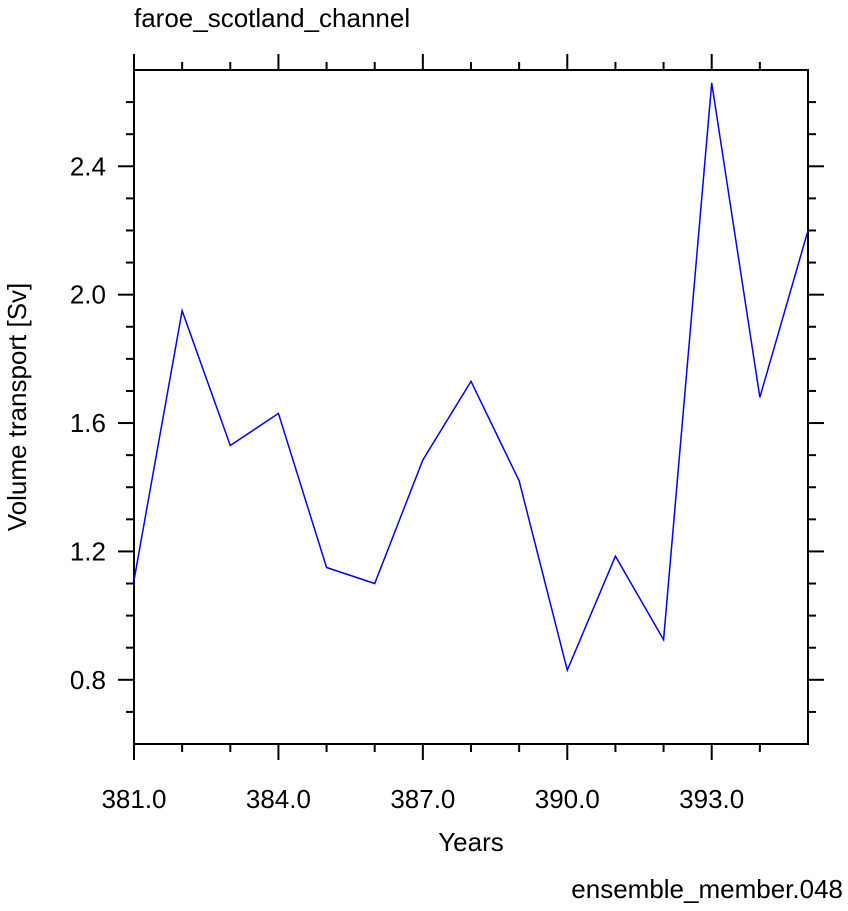  I want to click on y-tick-label: 0.8, so click(88, 680).